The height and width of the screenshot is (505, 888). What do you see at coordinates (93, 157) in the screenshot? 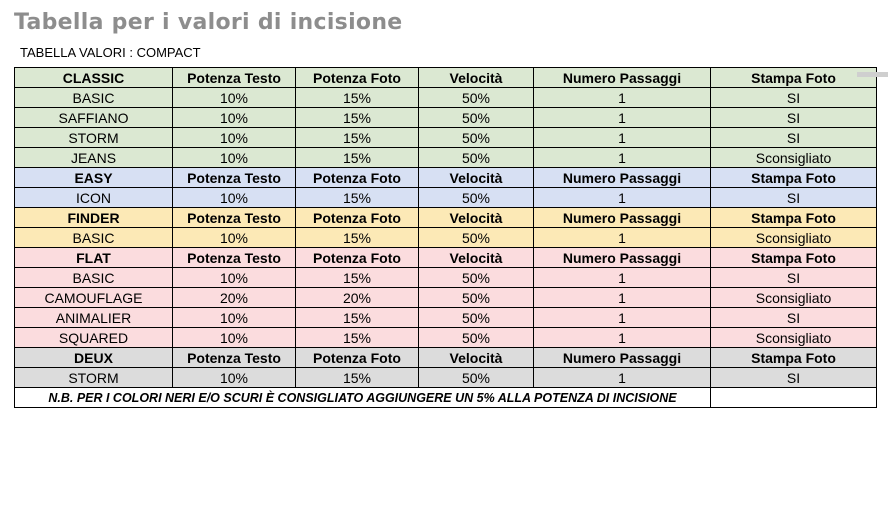
I see `model-name-cell: JEANS` at bounding box center [93, 157].